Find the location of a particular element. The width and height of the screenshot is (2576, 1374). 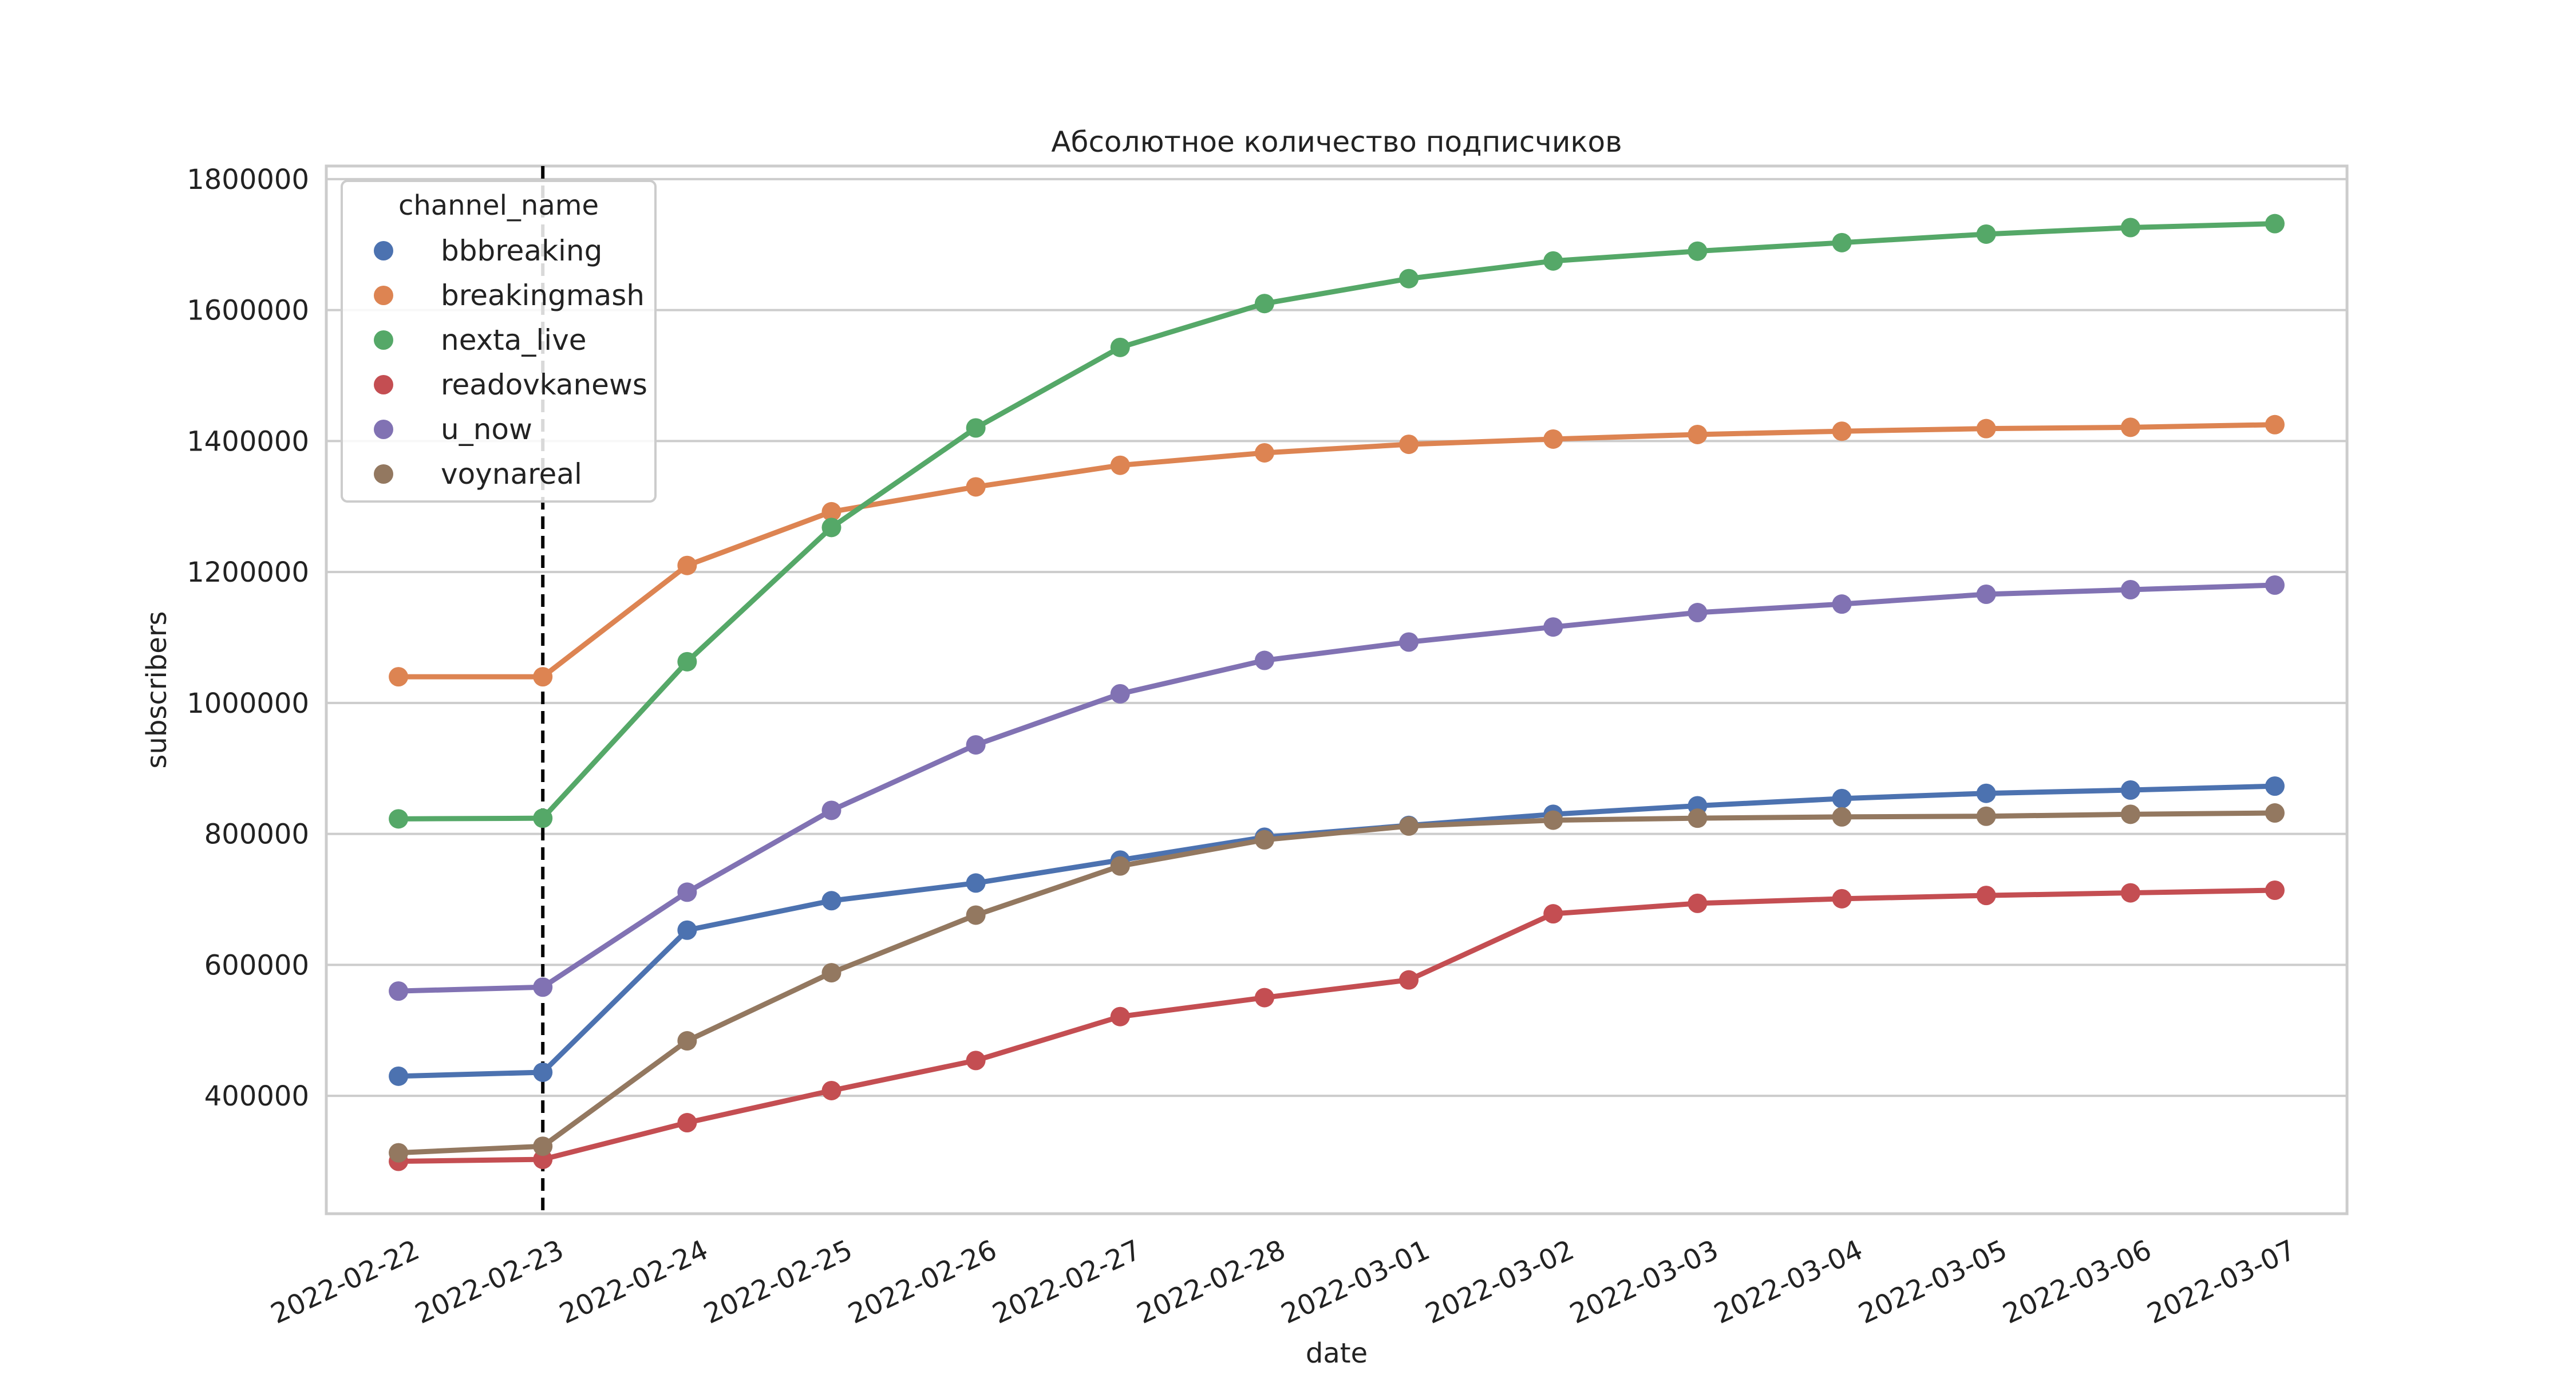

chart-title: Абсолютное количество подписчиков is located at coordinates (1336, 142).